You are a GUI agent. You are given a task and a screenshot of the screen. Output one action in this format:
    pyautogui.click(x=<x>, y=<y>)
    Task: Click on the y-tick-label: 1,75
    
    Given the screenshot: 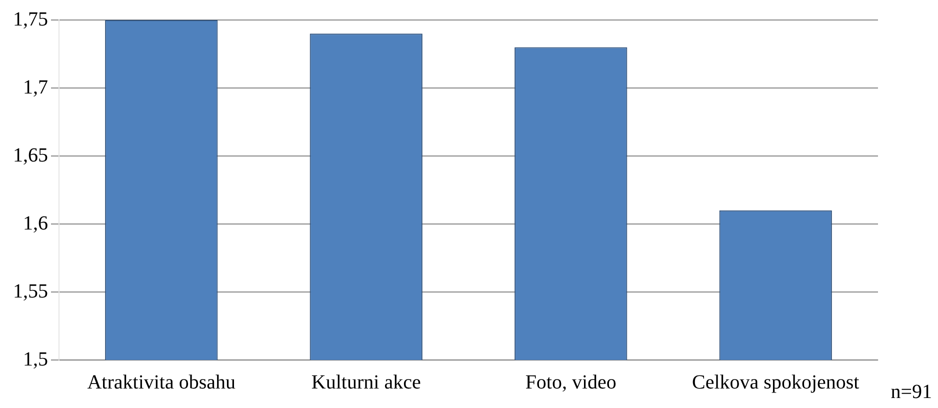 What is the action you would take?
    pyautogui.click(x=30, y=19)
    